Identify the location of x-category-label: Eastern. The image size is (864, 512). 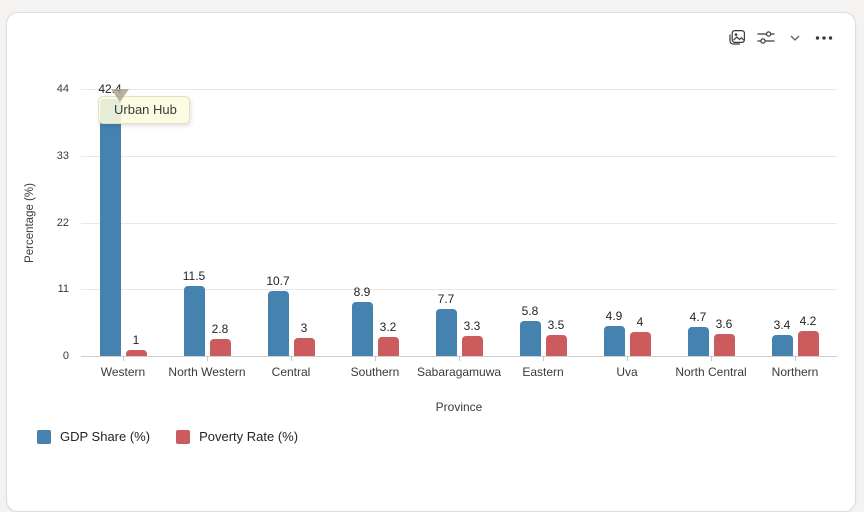
(543, 372).